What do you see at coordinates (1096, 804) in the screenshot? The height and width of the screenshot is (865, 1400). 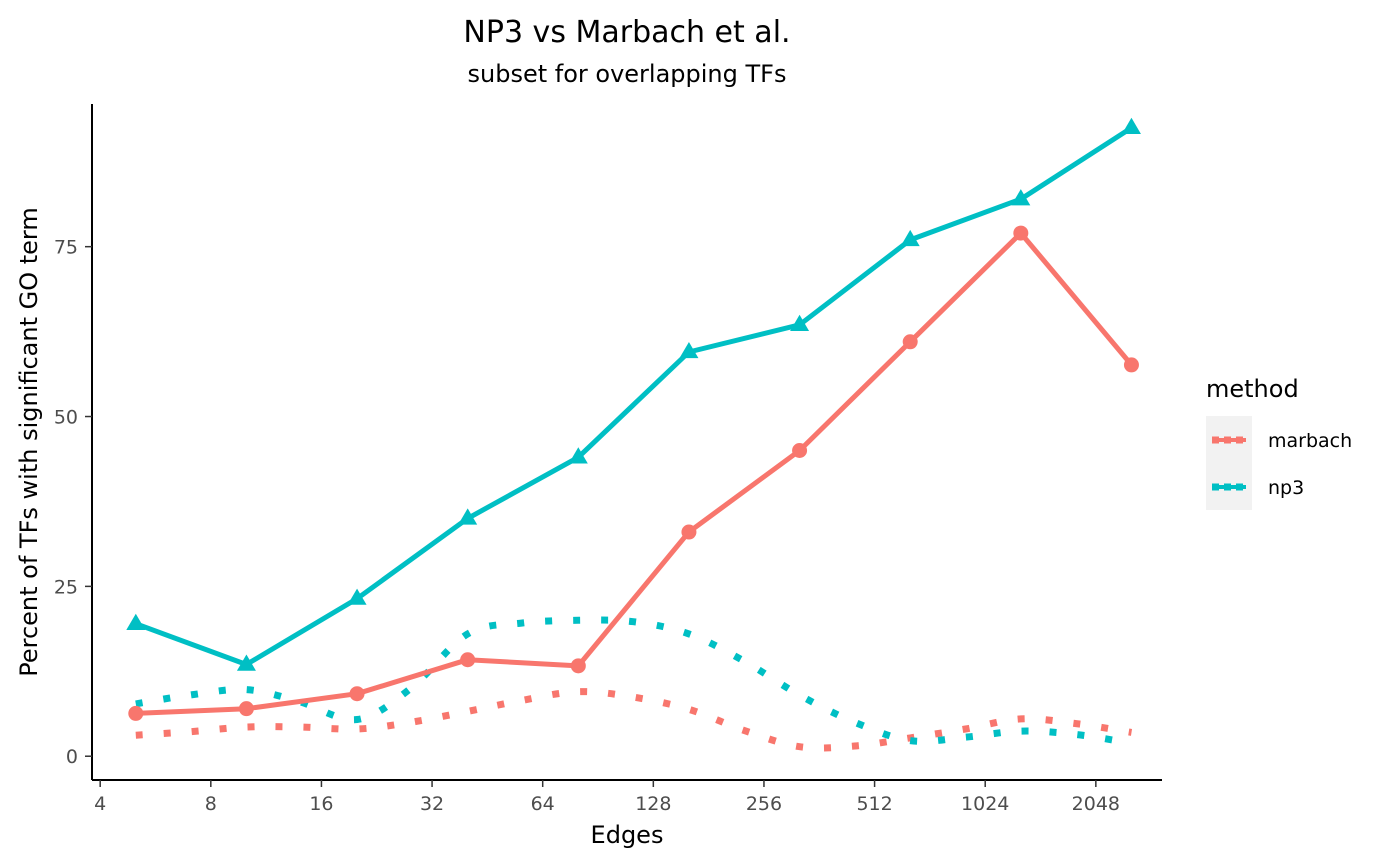 I see `x-tick-label: 2048` at bounding box center [1096, 804].